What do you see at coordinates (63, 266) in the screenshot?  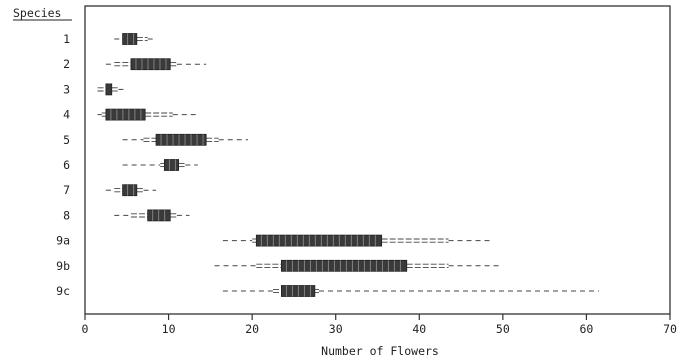 I see `category-label: 9b` at bounding box center [63, 266].